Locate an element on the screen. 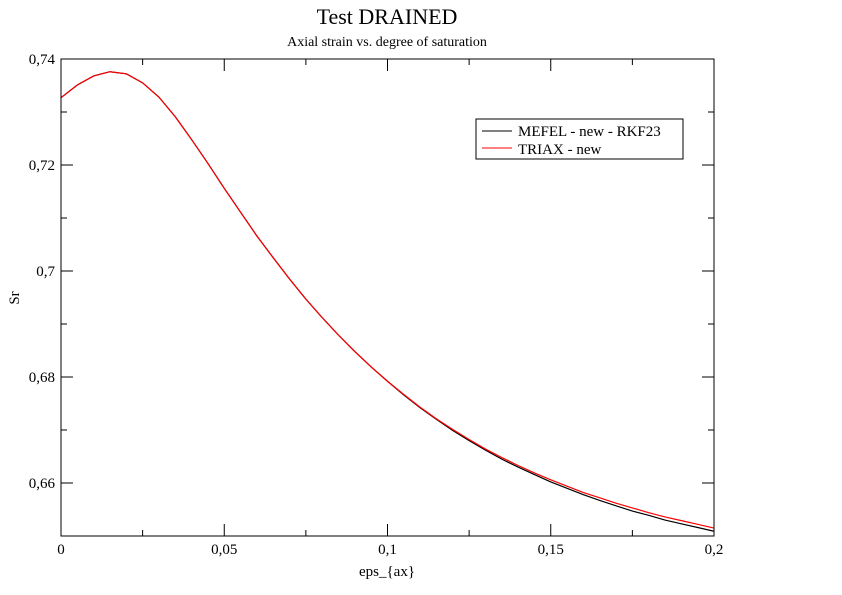  x-axis-label: eps_{ax} is located at coordinates (387, 572).